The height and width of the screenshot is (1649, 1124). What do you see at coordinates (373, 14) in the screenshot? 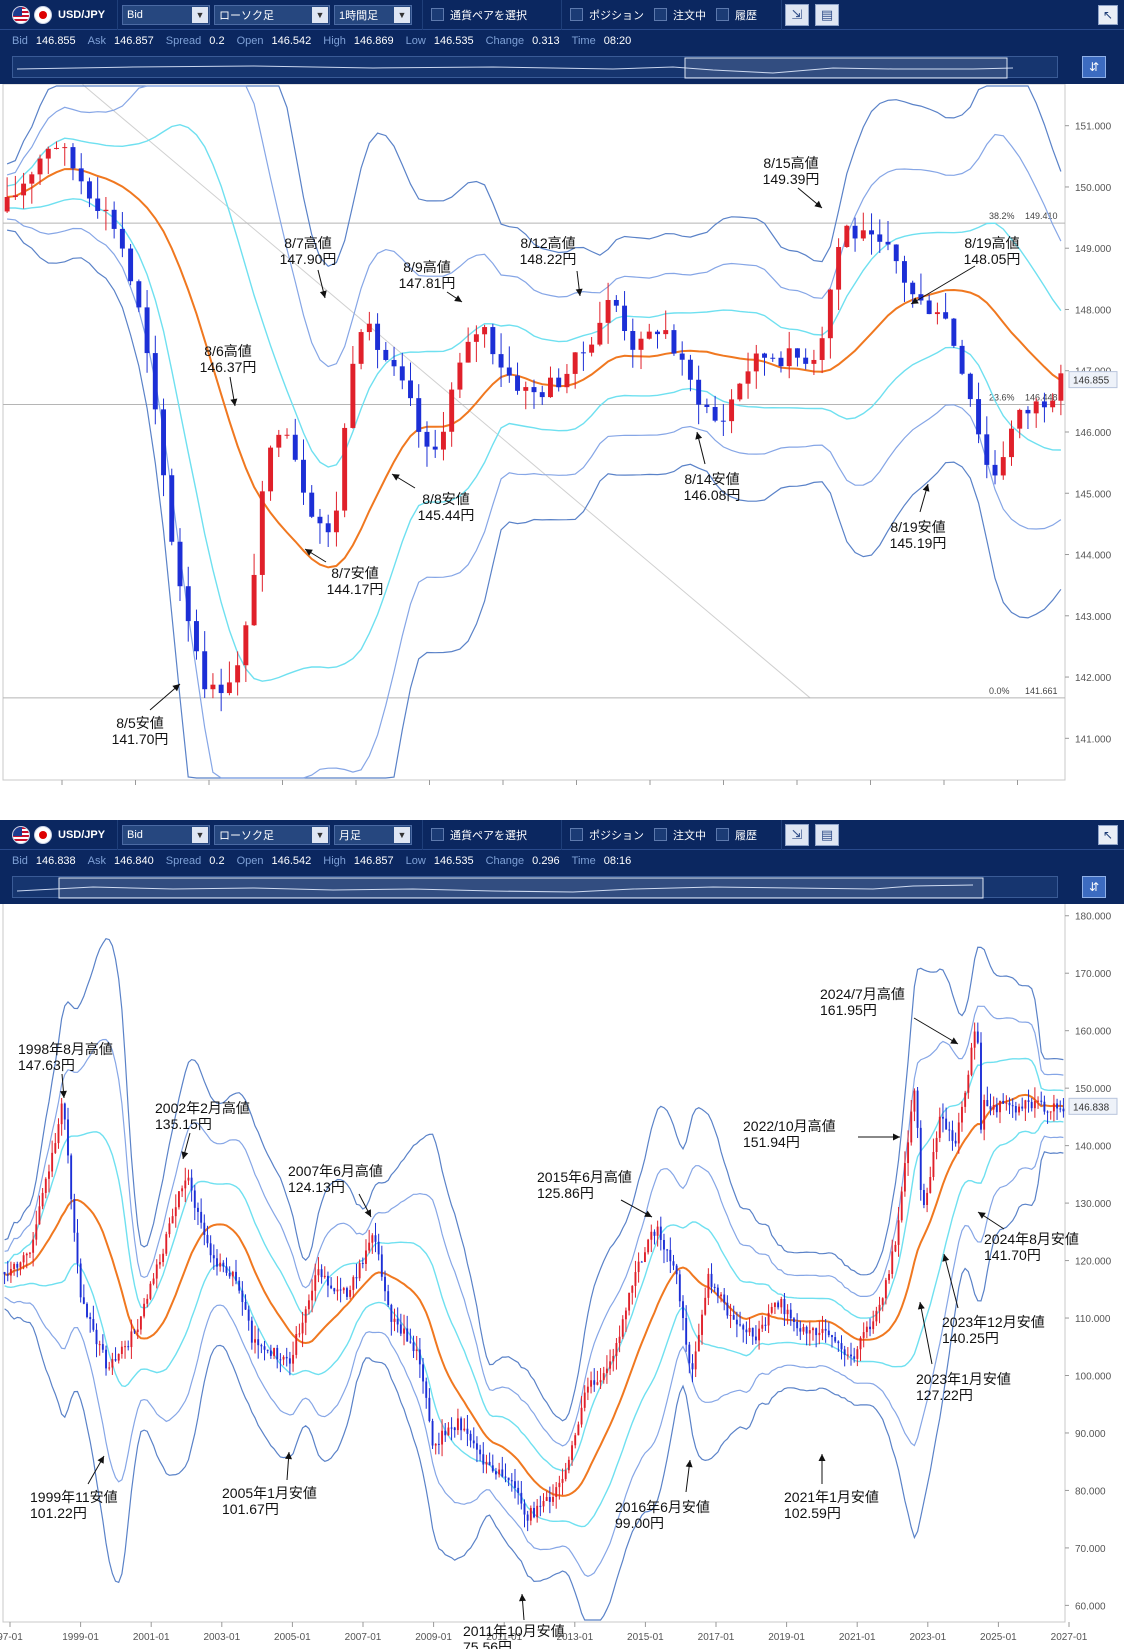
I see `interval-select: 1時間足 ▼` at bounding box center [373, 14].